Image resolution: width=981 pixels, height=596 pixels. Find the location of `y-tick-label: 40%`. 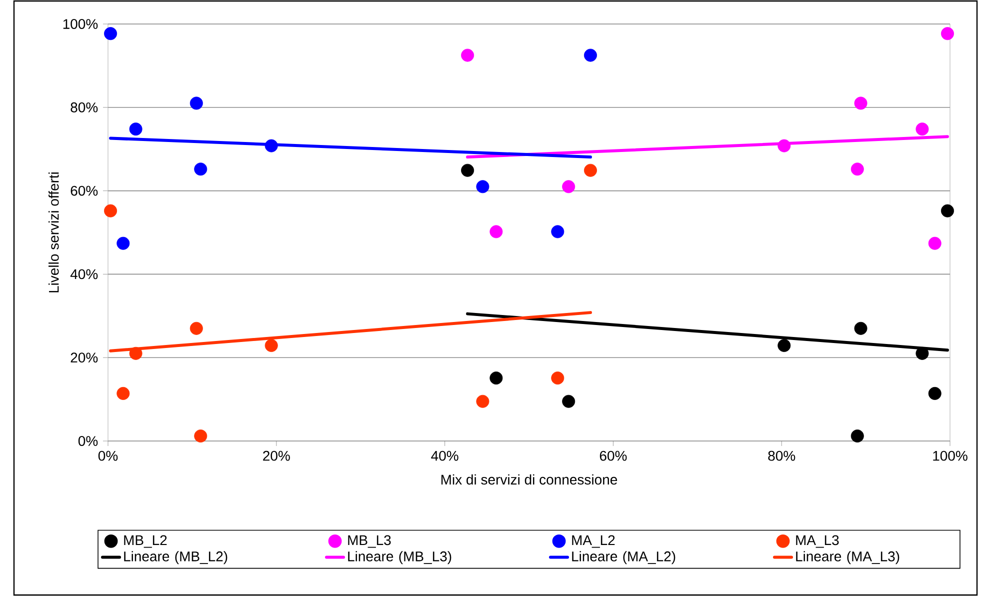

y-tick-label: 40% is located at coordinates (84, 274).